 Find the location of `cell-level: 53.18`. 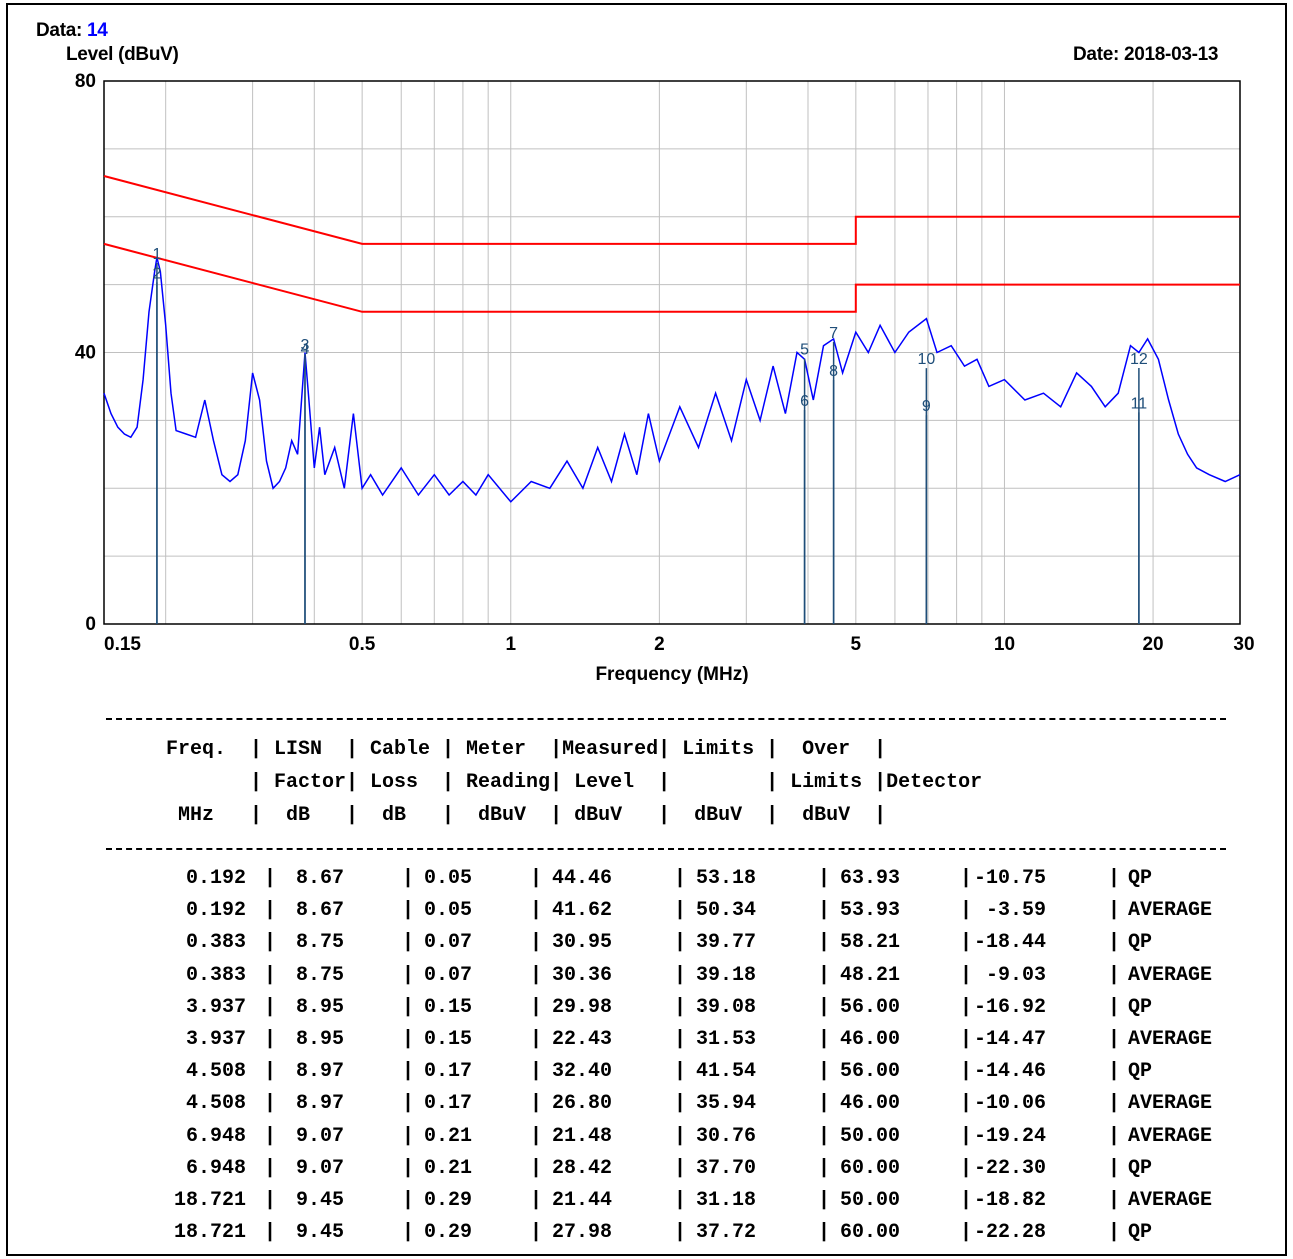

cell-level: 53.18 is located at coordinates (726, 878).